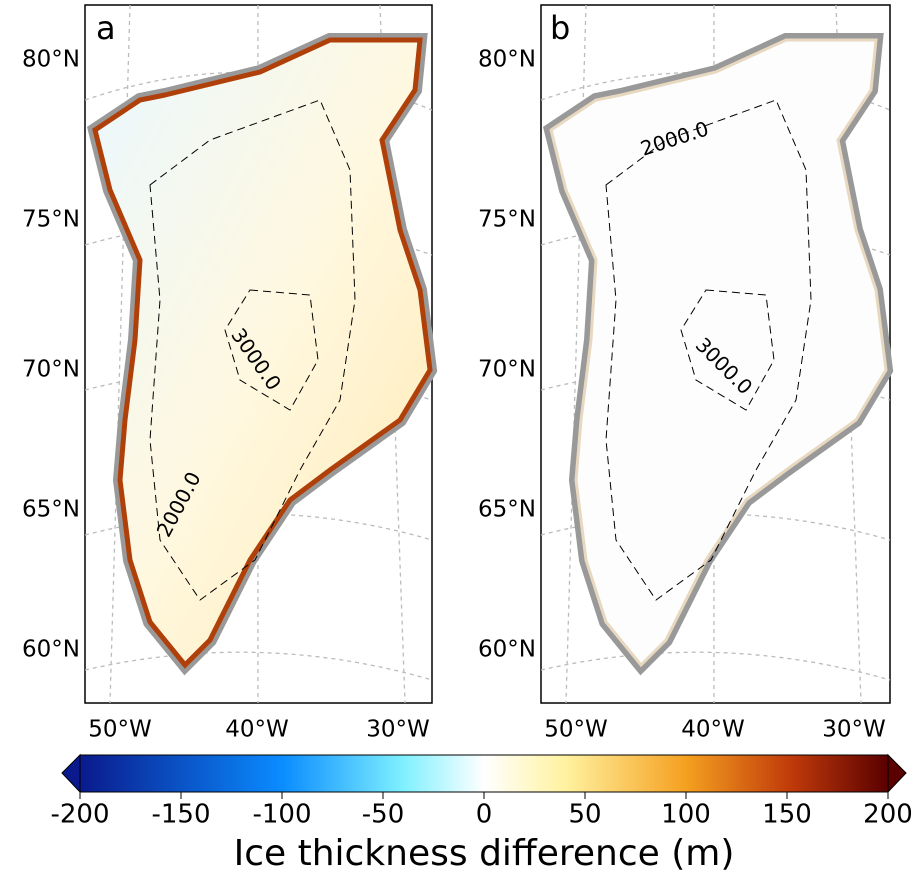 This screenshot has width=914, height=882. I want to click on colorbar-tick-label: 0, so click(484, 815).